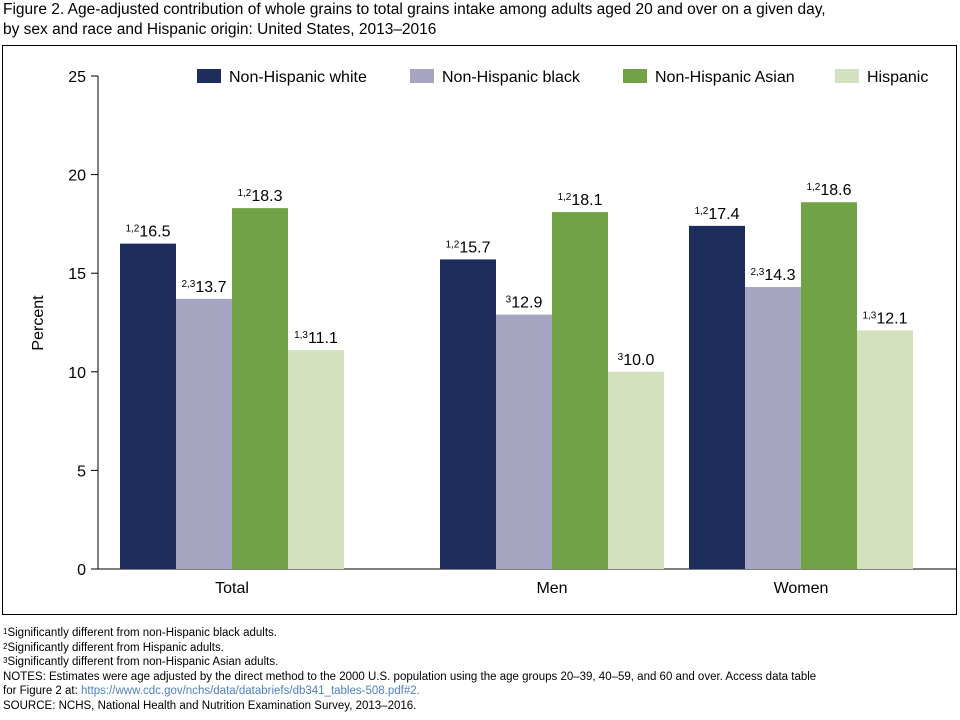 This screenshot has height=720, width=960. Describe the element at coordinates (511, 77) in the screenshot. I see `legend-label: Non-Hispanic black` at that location.